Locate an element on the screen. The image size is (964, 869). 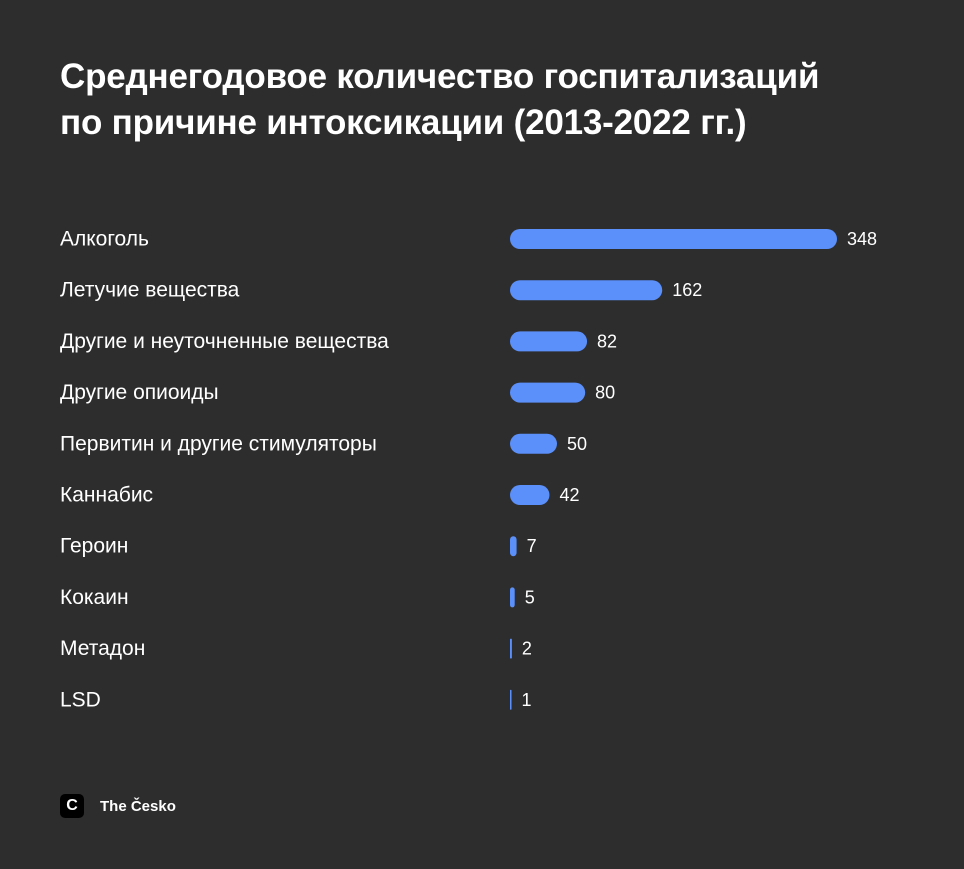
value-label-6: 42 is located at coordinates (569, 495).